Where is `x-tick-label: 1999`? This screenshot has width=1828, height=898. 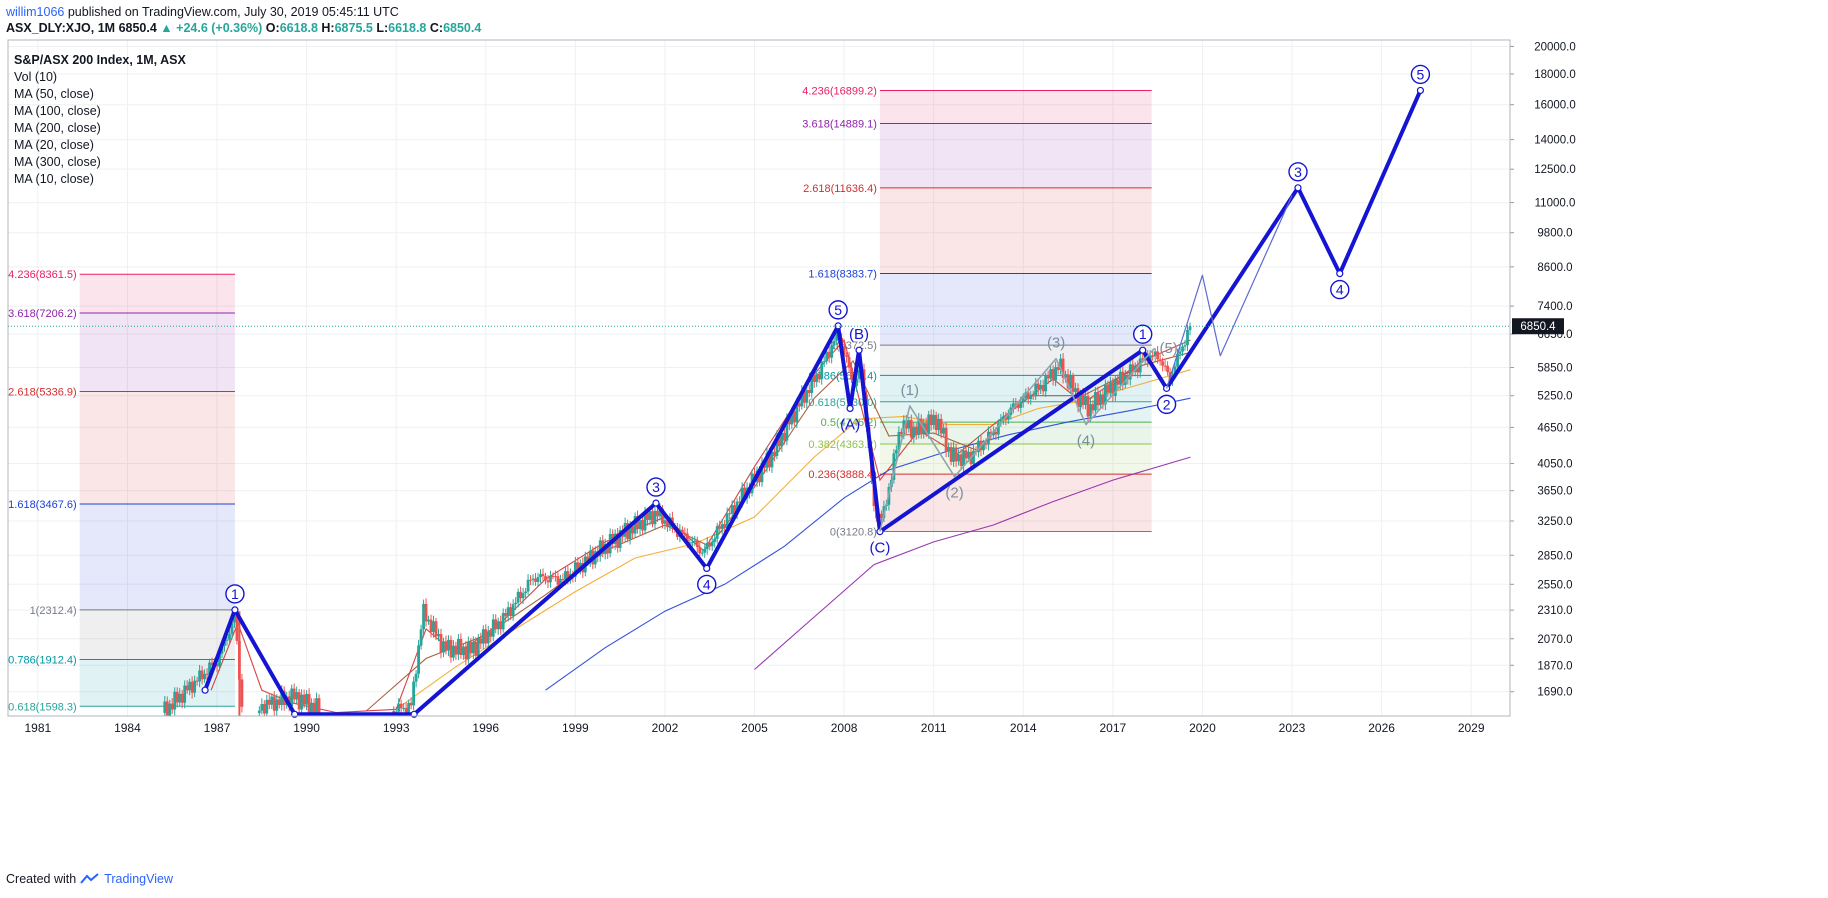
x-tick-label: 1999 is located at coordinates (575, 728).